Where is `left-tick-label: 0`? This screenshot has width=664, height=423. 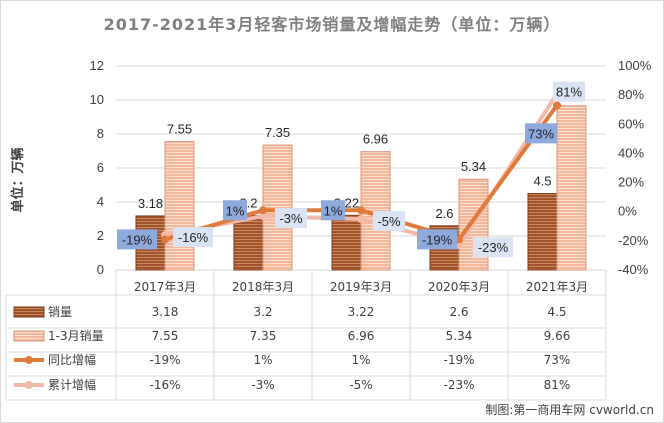 left-tick-label: 0 is located at coordinates (100, 269).